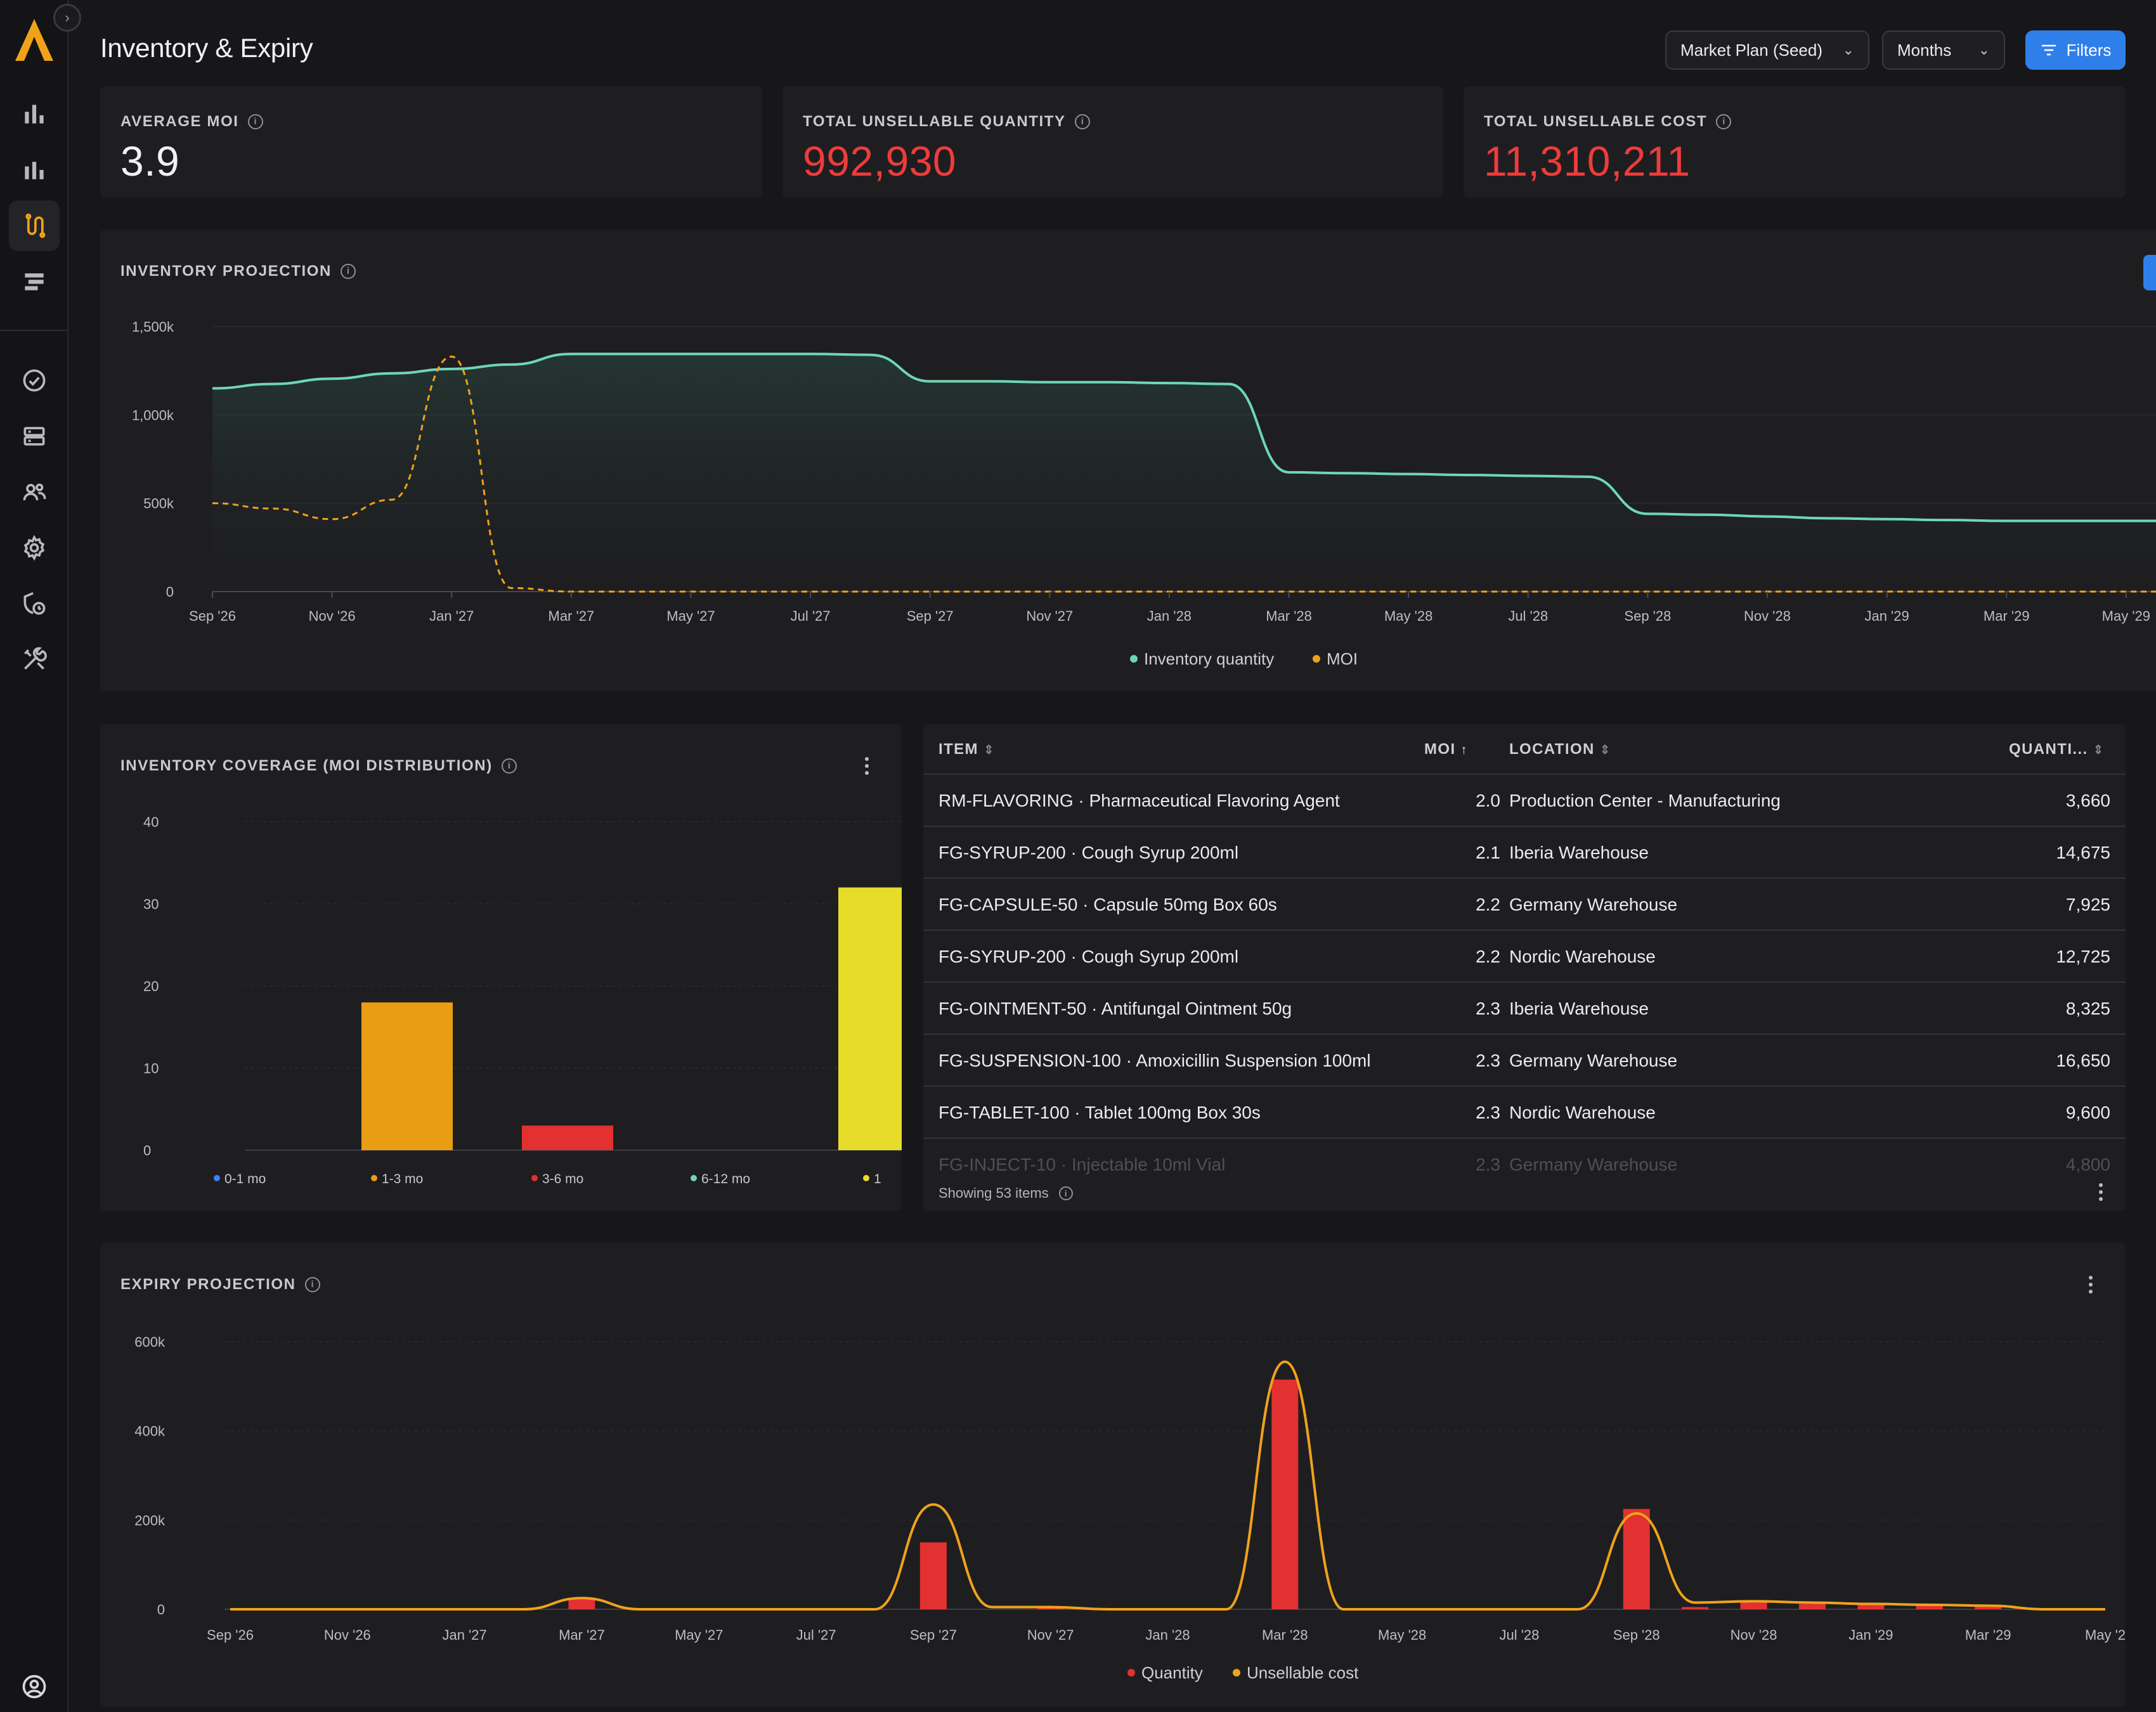  What do you see at coordinates (1645, 800) in the screenshot?
I see `cell-location: Production Center - Manufacturing` at bounding box center [1645, 800].